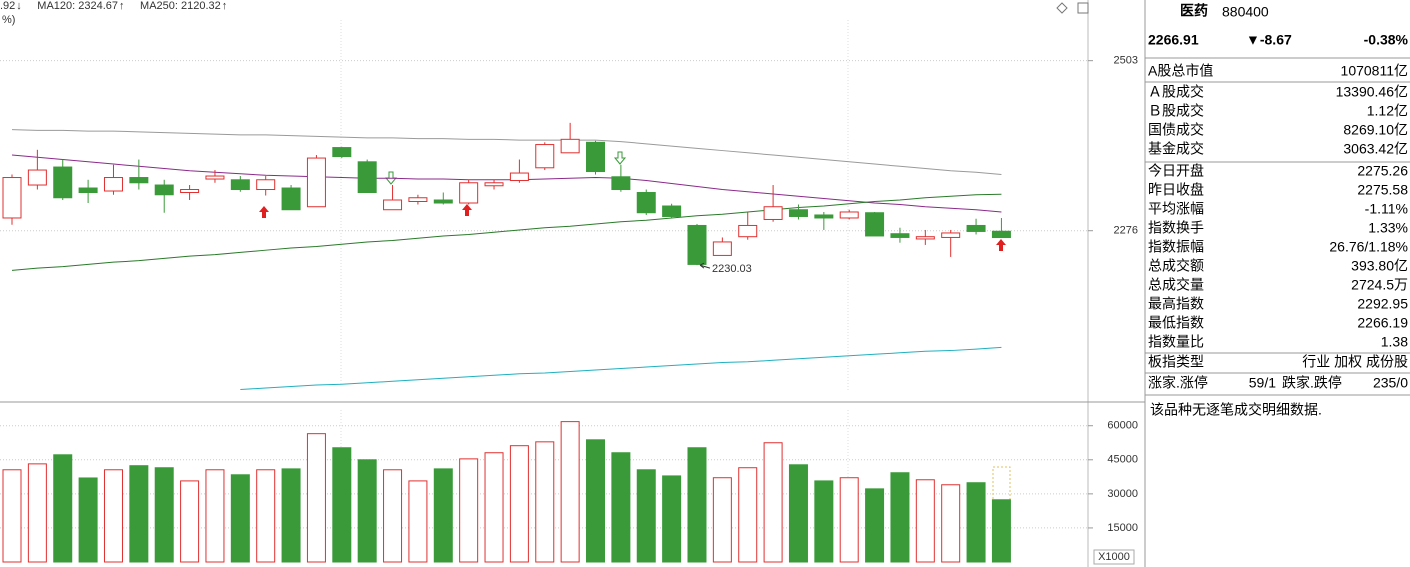 The width and height of the screenshot is (1410, 567). I want to click on annotation: 2230.03, so click(732, 269).